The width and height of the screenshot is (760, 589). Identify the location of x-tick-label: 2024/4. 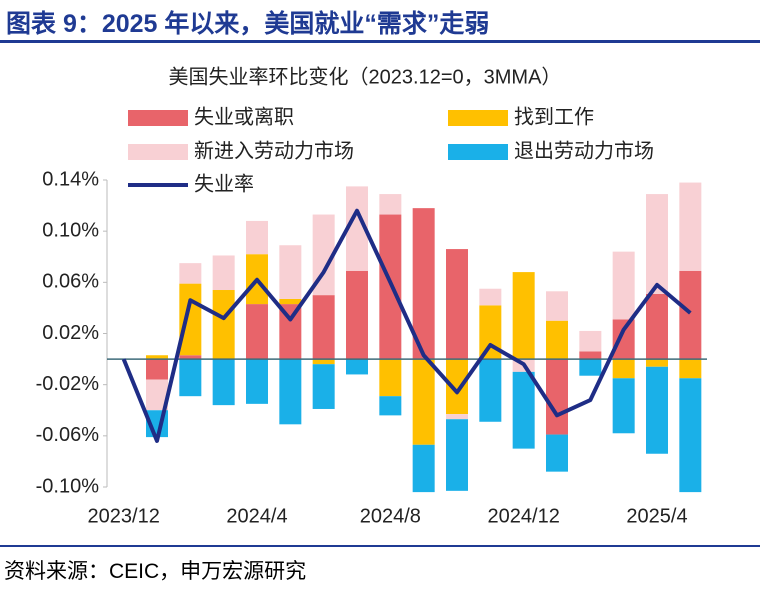
(256, 516).